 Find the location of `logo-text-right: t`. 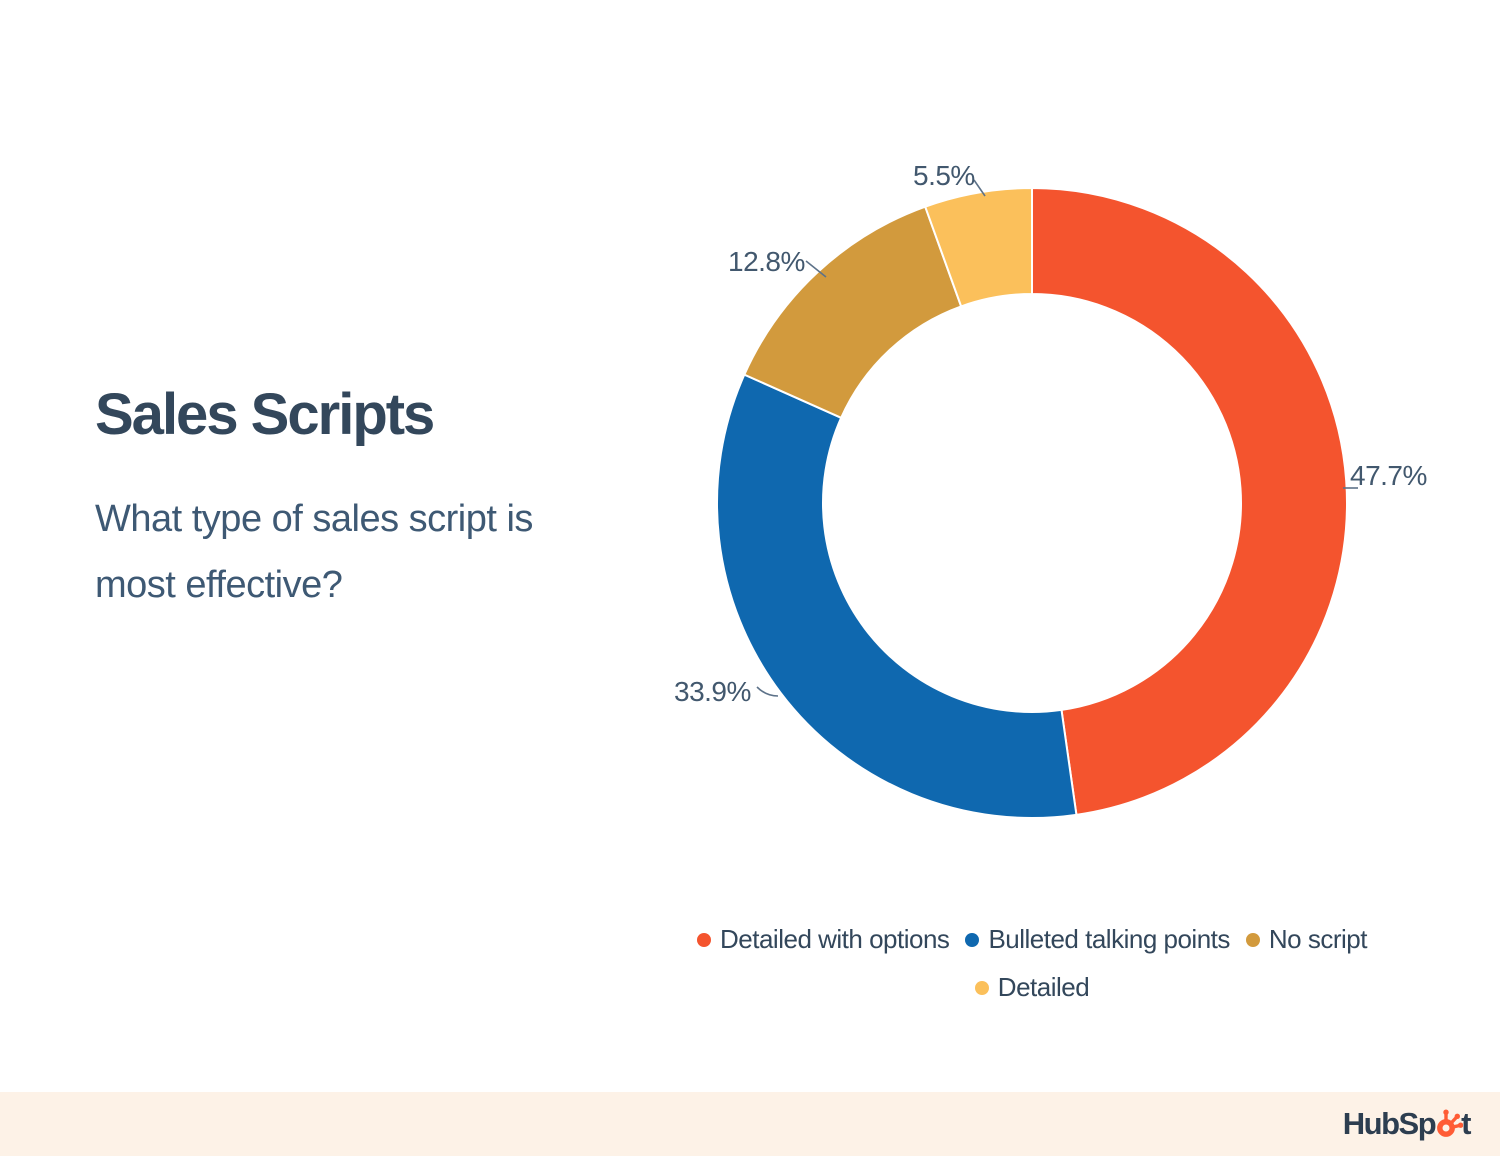

logo-text-right: t is located at coordinates (1466, 1123).